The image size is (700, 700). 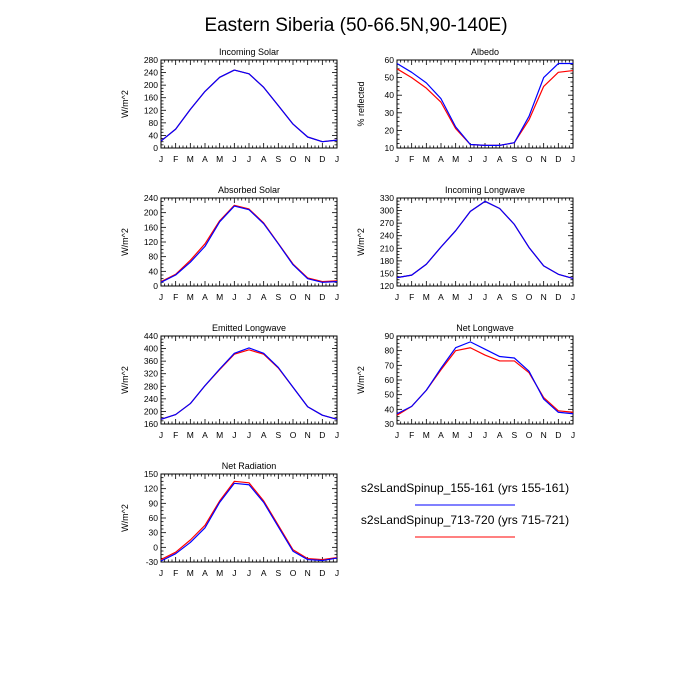 What do you see at coordinates (573, 297) in the screenshot?
I see `x-tick-label-3-12: J` at bounding box center [573, 297].